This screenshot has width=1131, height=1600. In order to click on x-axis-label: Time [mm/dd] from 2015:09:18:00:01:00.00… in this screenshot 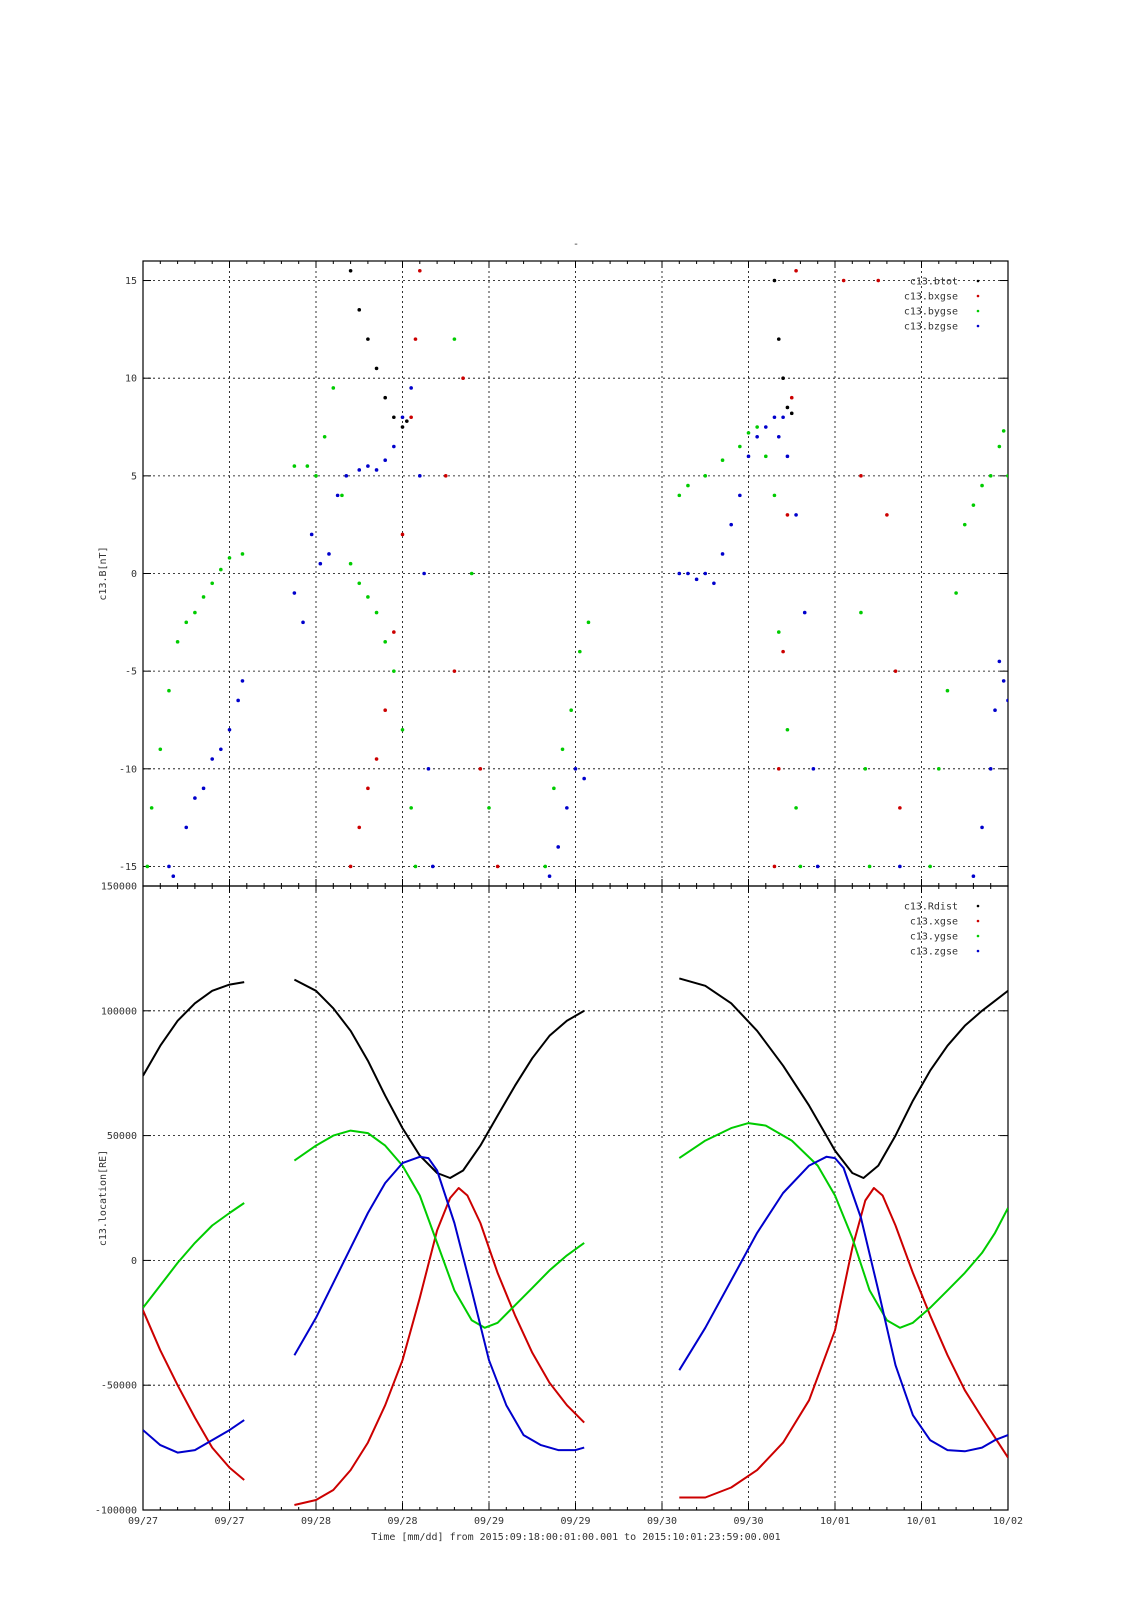, I will do `click(575, 1537)`.